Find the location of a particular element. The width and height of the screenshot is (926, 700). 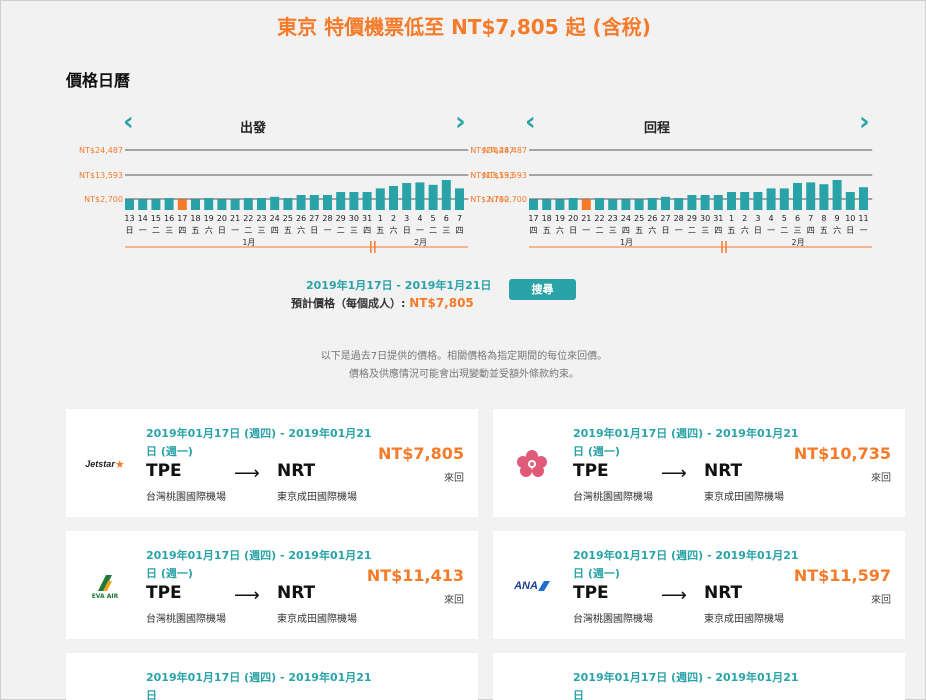

selected-date-range: 2019年1月17日 - 2019年1月21日 is located at coordinates (399, 285).